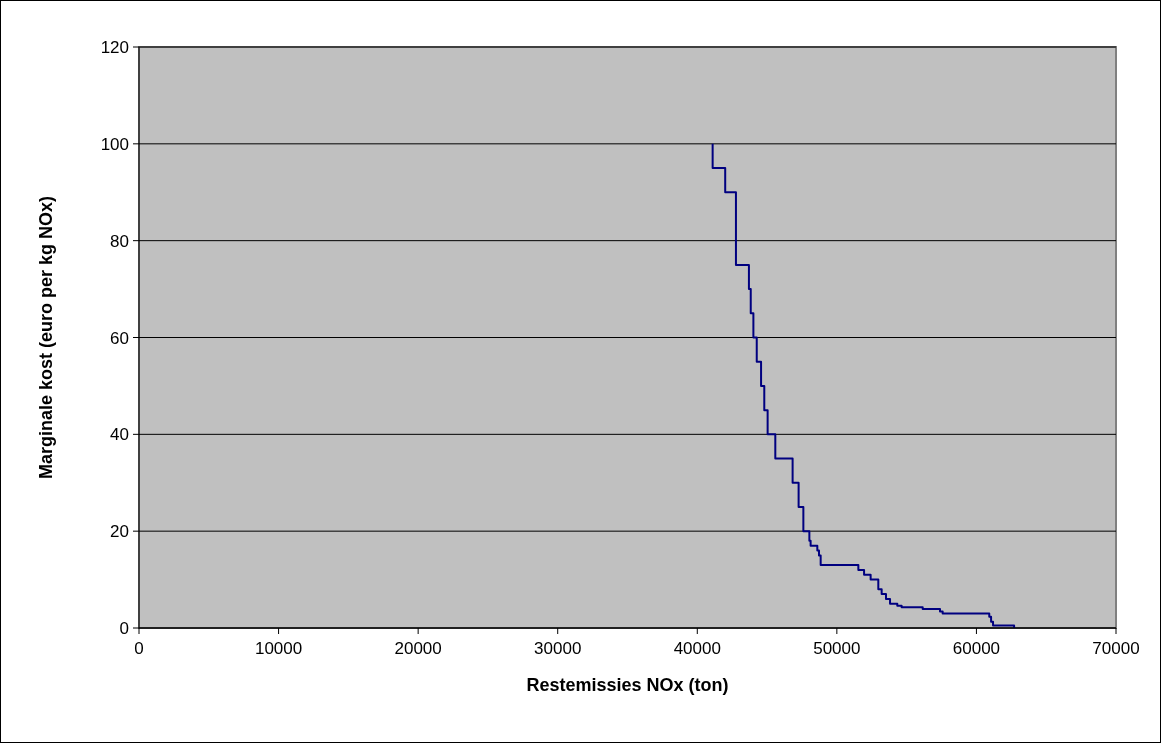  I want to click on y-tick-label: 0, so click(124, 628).